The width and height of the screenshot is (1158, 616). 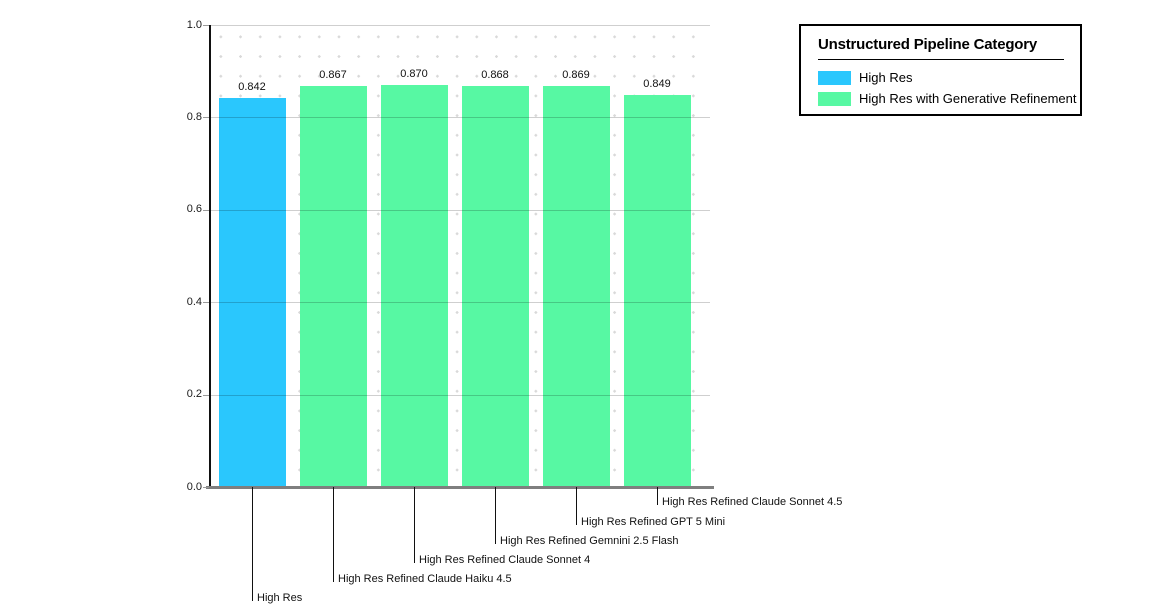 I want to click on bar-value-label: 0.842, so click(x=252, y=86).